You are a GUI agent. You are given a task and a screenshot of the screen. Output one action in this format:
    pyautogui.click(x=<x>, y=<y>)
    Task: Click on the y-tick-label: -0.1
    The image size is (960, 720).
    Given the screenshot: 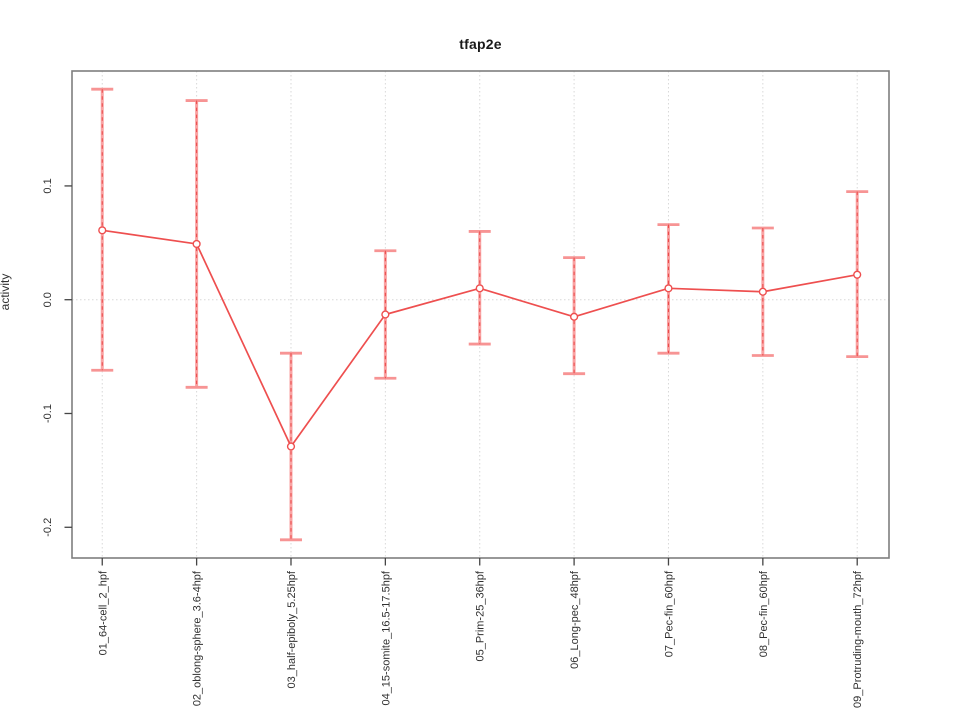 What is the action you would take?
    pyautogui.click(x=48, y=413)
    